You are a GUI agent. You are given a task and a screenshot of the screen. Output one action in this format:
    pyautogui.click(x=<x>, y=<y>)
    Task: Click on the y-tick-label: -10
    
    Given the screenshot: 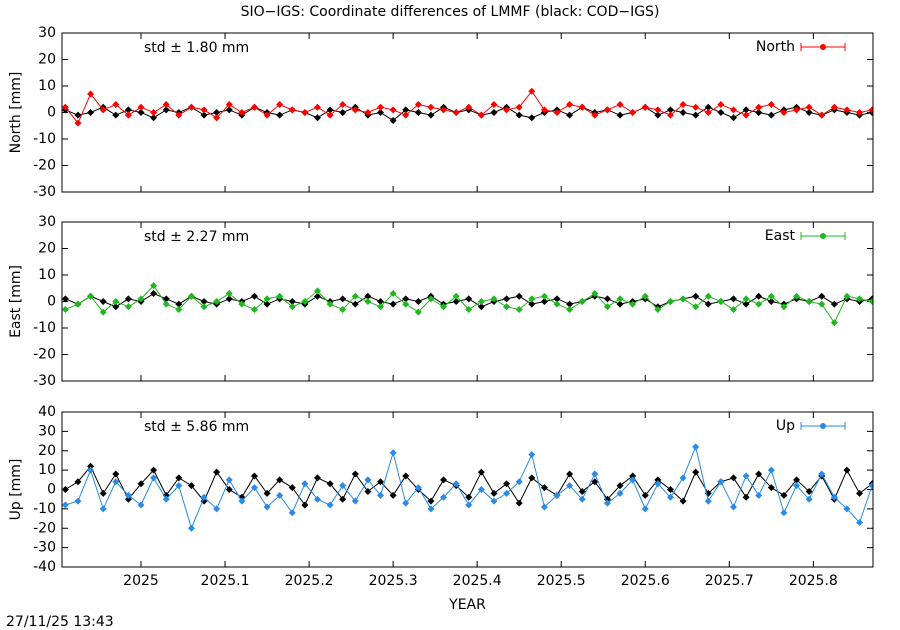 What is the action you would take?
    pyautogui.click(x=44, y=509)
    